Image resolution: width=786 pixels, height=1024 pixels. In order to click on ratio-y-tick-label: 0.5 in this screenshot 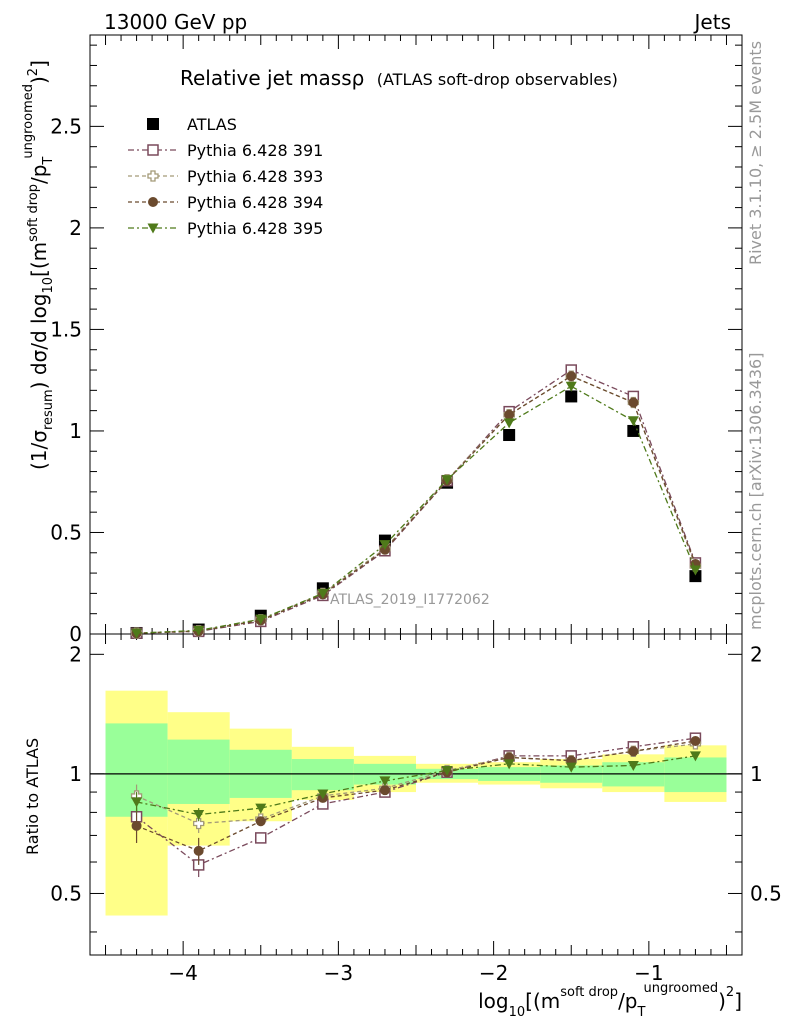, I will do `click(66, 893)`.